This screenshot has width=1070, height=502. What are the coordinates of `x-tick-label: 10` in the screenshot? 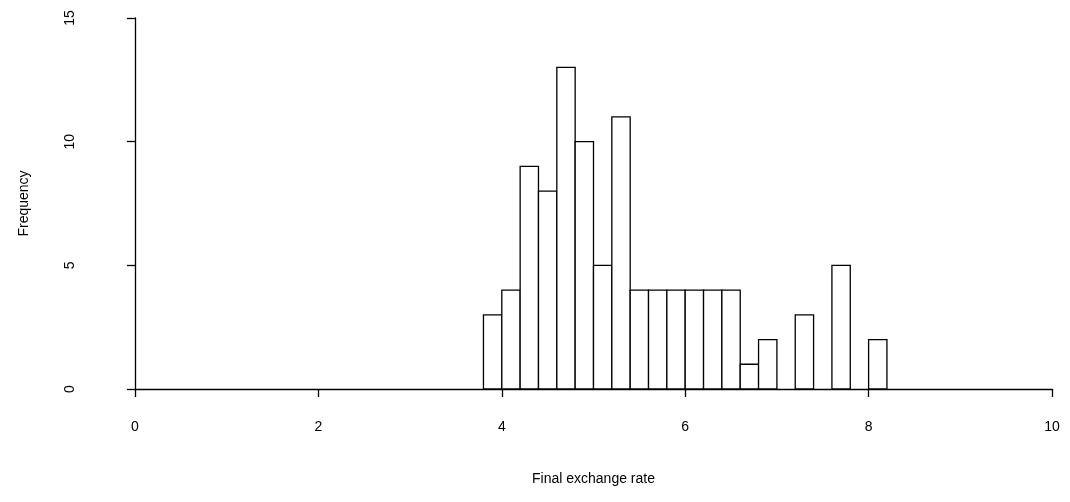 It's located at (1052, 426).